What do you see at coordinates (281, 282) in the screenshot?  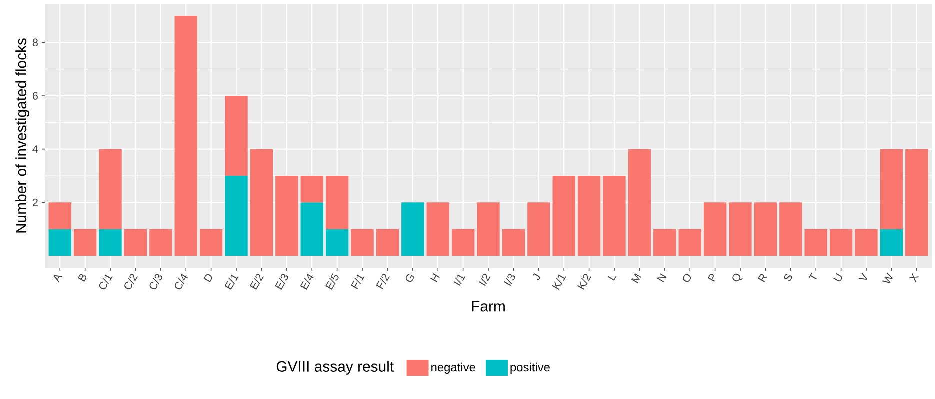 I see `x-tick-label: E/3` at bounding box center [281, 282].